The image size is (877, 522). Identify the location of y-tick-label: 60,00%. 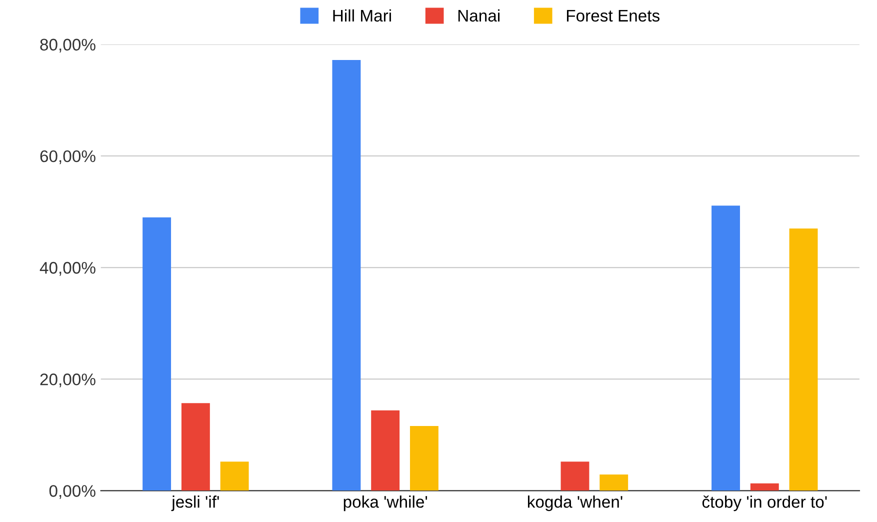
(68, 157).